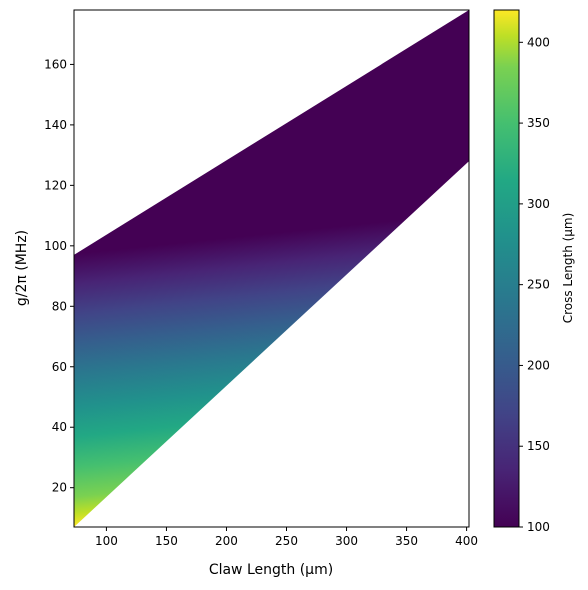 Image resolution: width=588 pixels, height=590 pixels. What do you see at coordinates (59, 427) in the screenshot?
I see `y-tick-label: 40` at bounding box center [59, 427].